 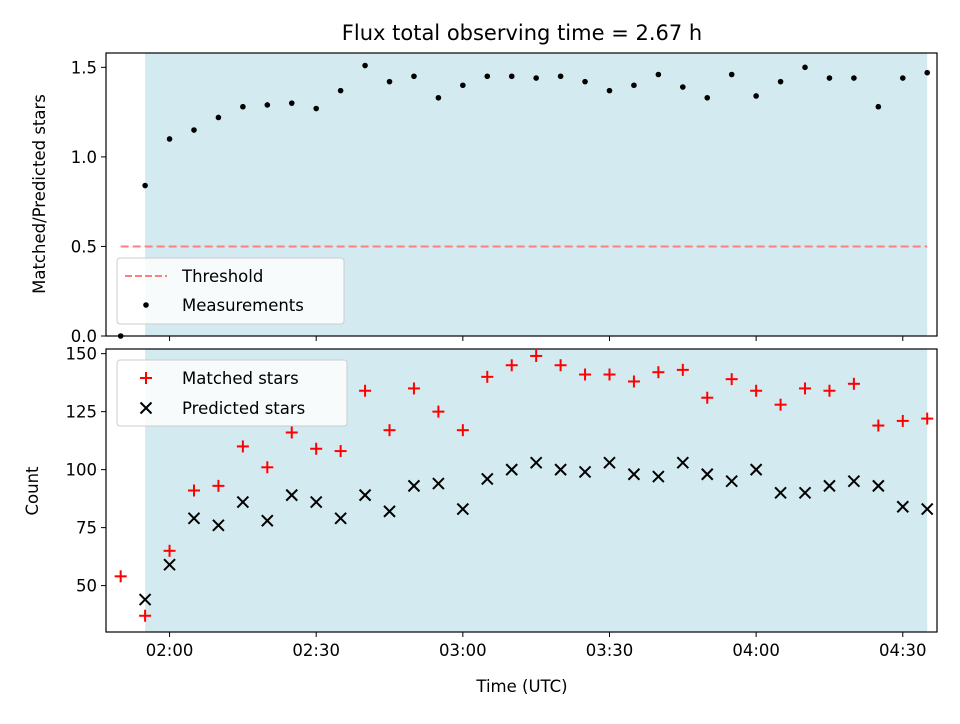 I want to click on xtick-label: 02:00, so click(x=170, y=650).